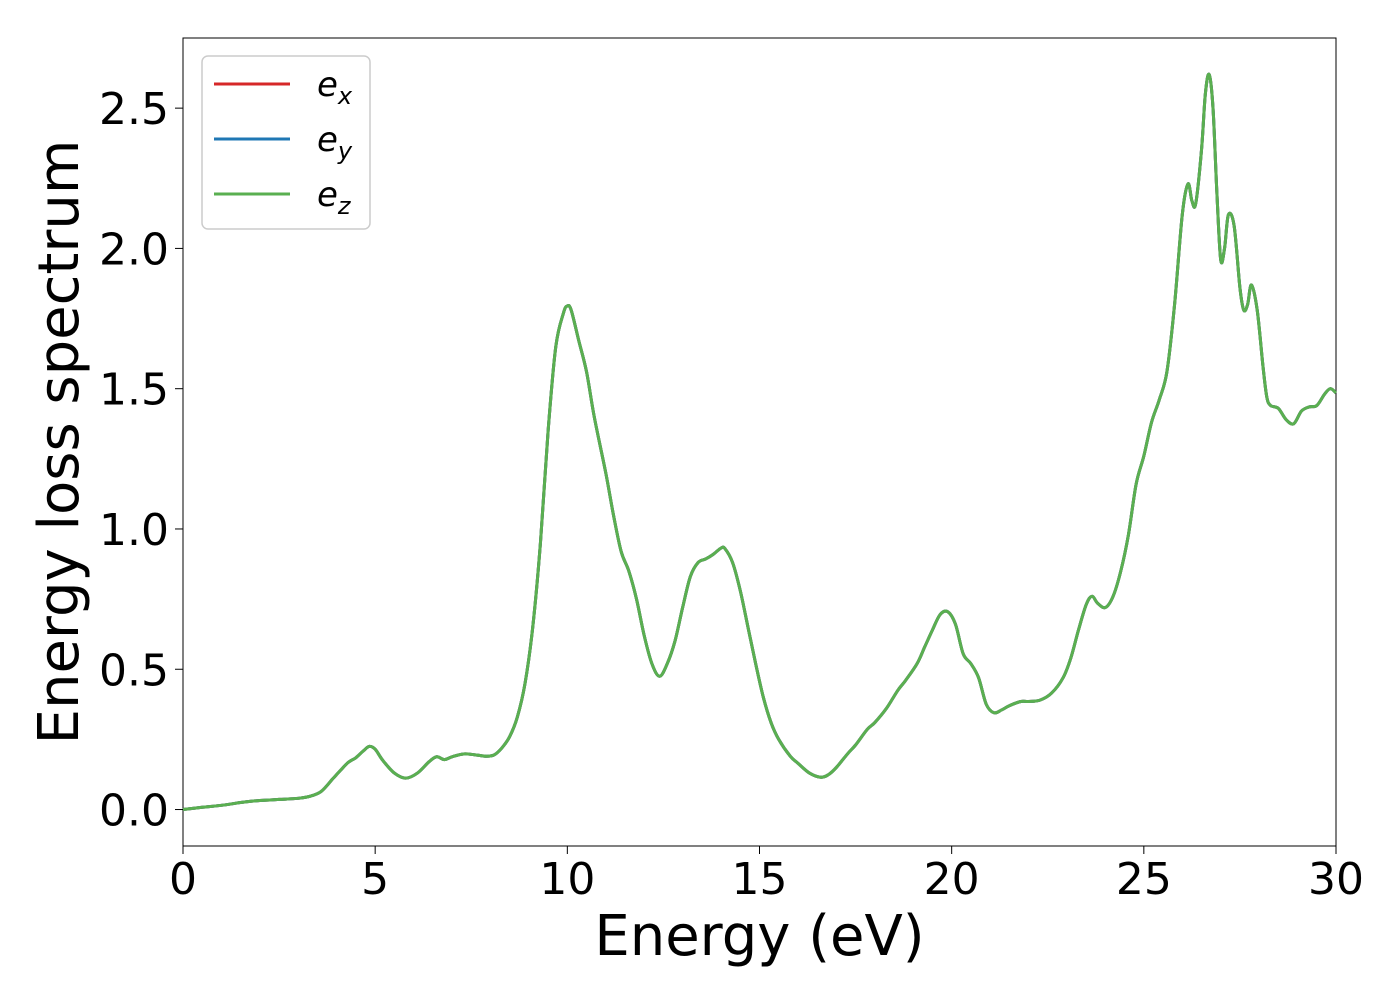 This screenshot has height=1000, width=1400. What do you see at coordinates (134, 670) in the screenshot?
I see `y-tick-label: 0.5` at bounding box center [134, 670].